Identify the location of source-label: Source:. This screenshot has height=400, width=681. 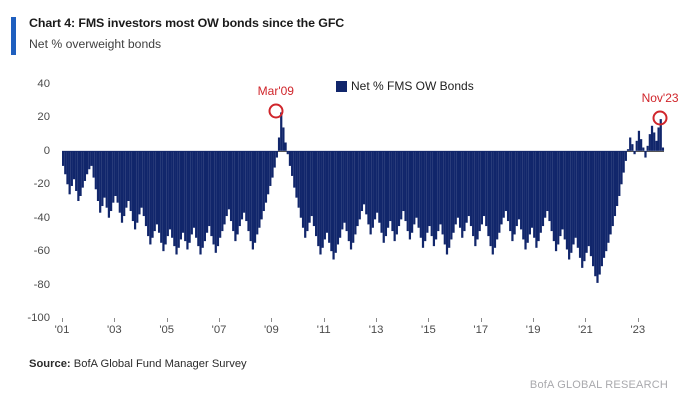
(50, 364).